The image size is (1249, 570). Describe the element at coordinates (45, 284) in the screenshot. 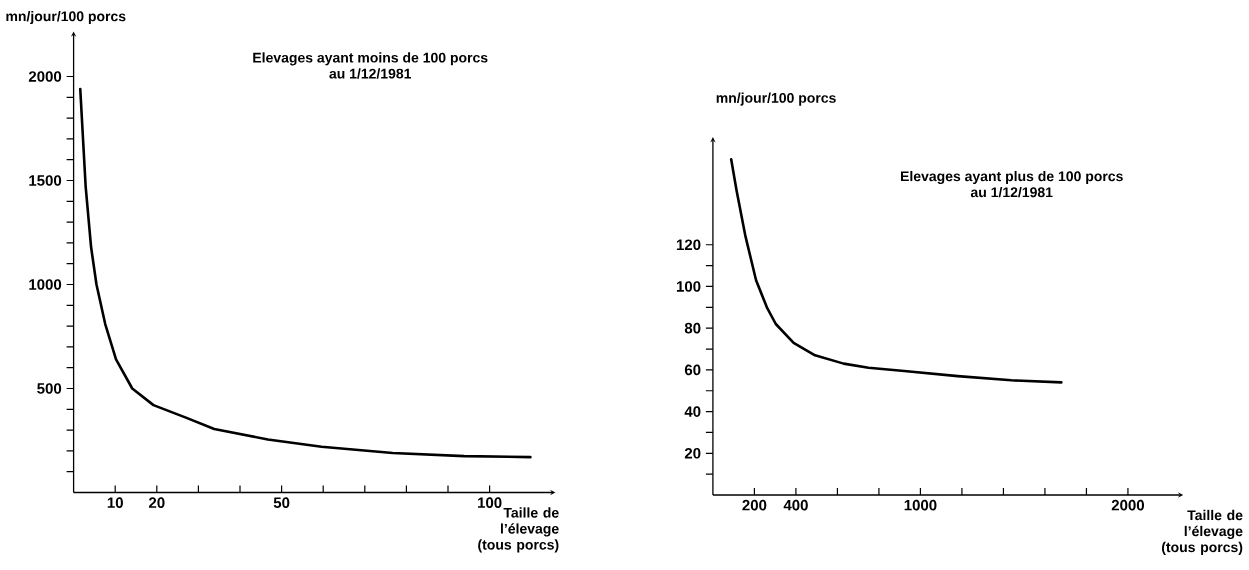

I see `y-tick-label: 1000` at that location.